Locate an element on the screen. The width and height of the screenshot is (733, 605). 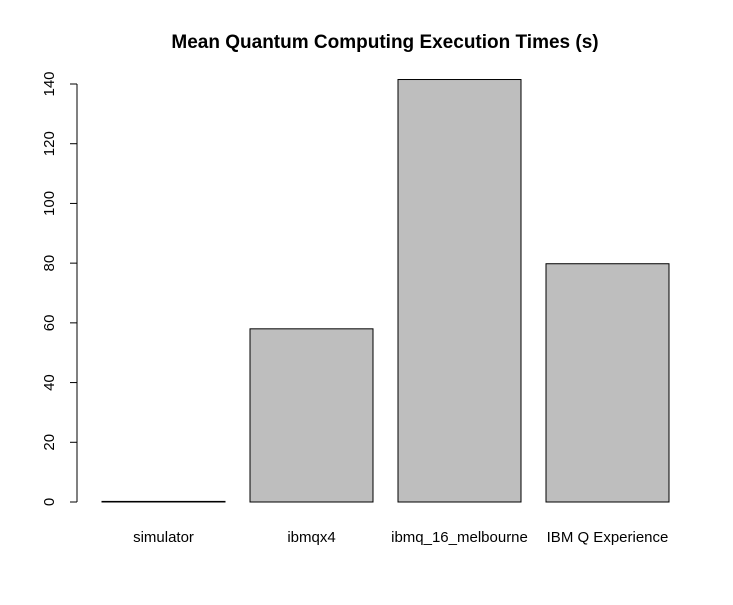
y-tick-label: 0 is located at coordinates (49, 502).